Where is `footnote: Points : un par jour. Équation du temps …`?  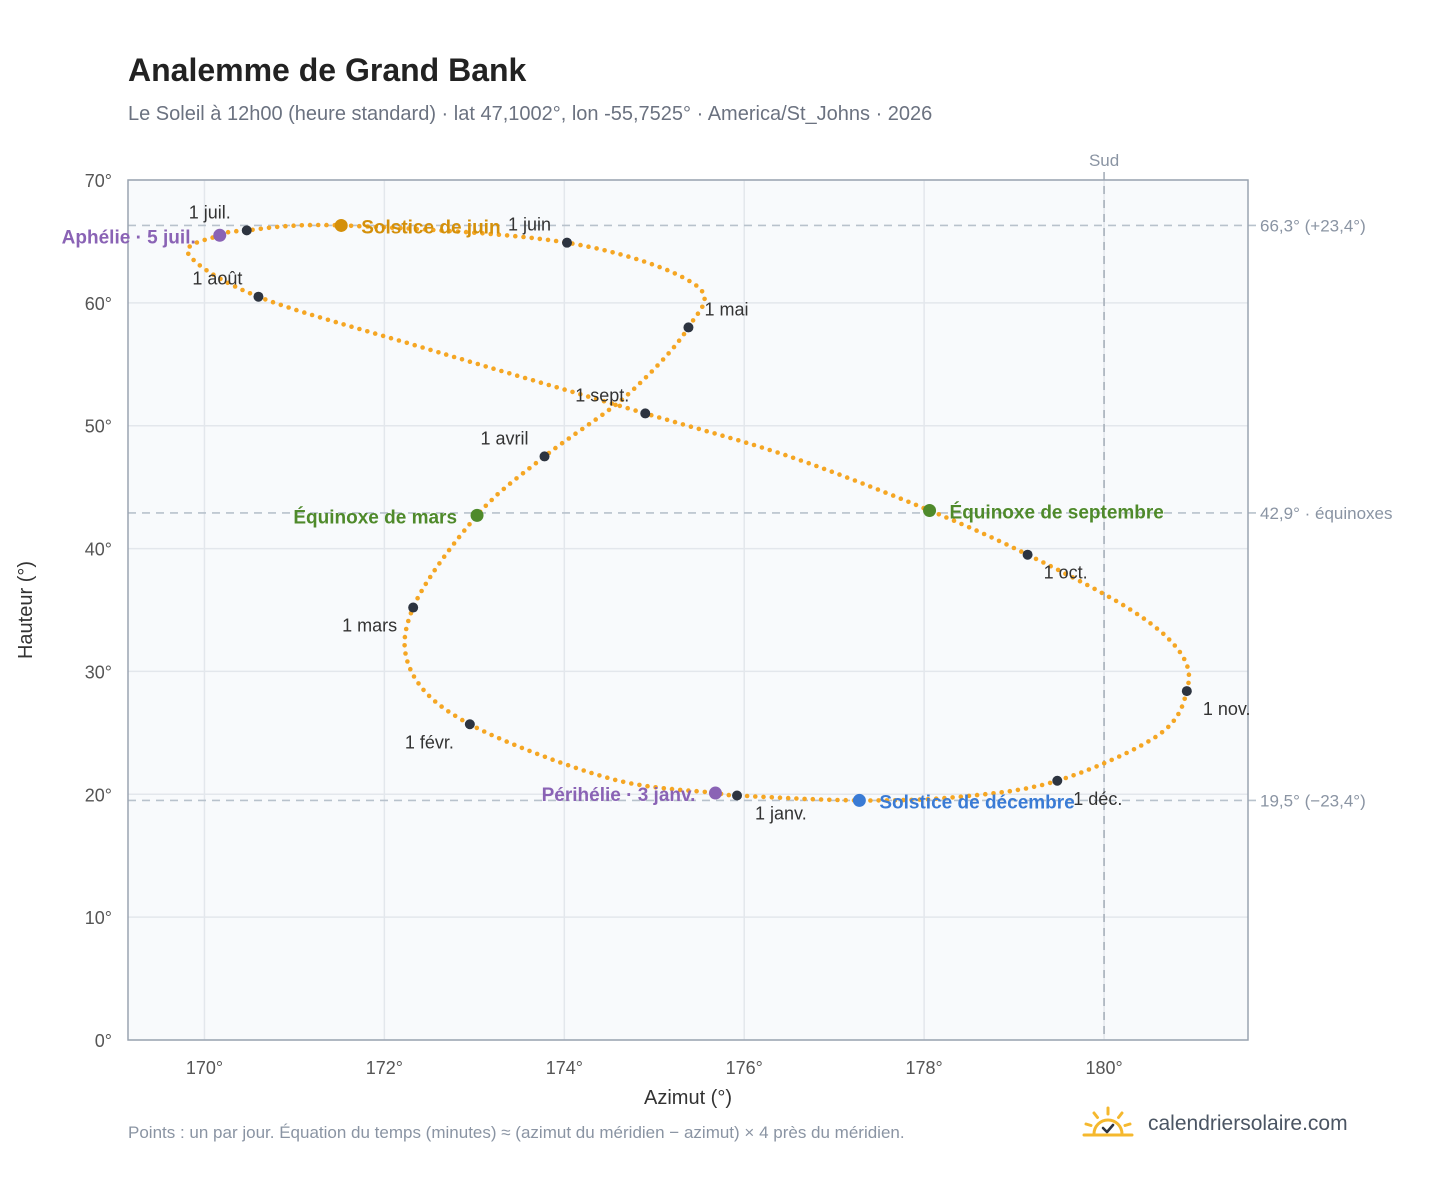 footnote: Points : un par jour. Équation du temps … is located at coordinates (516, 1132).